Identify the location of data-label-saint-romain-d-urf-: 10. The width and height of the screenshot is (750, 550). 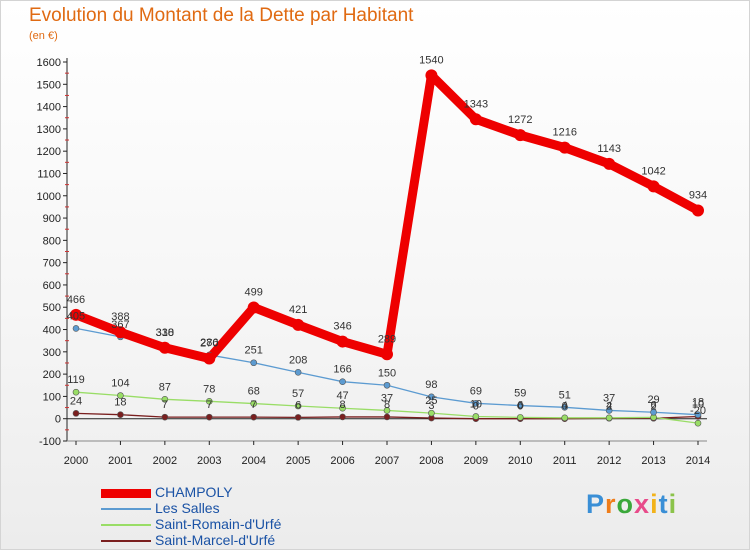
(476, 404).